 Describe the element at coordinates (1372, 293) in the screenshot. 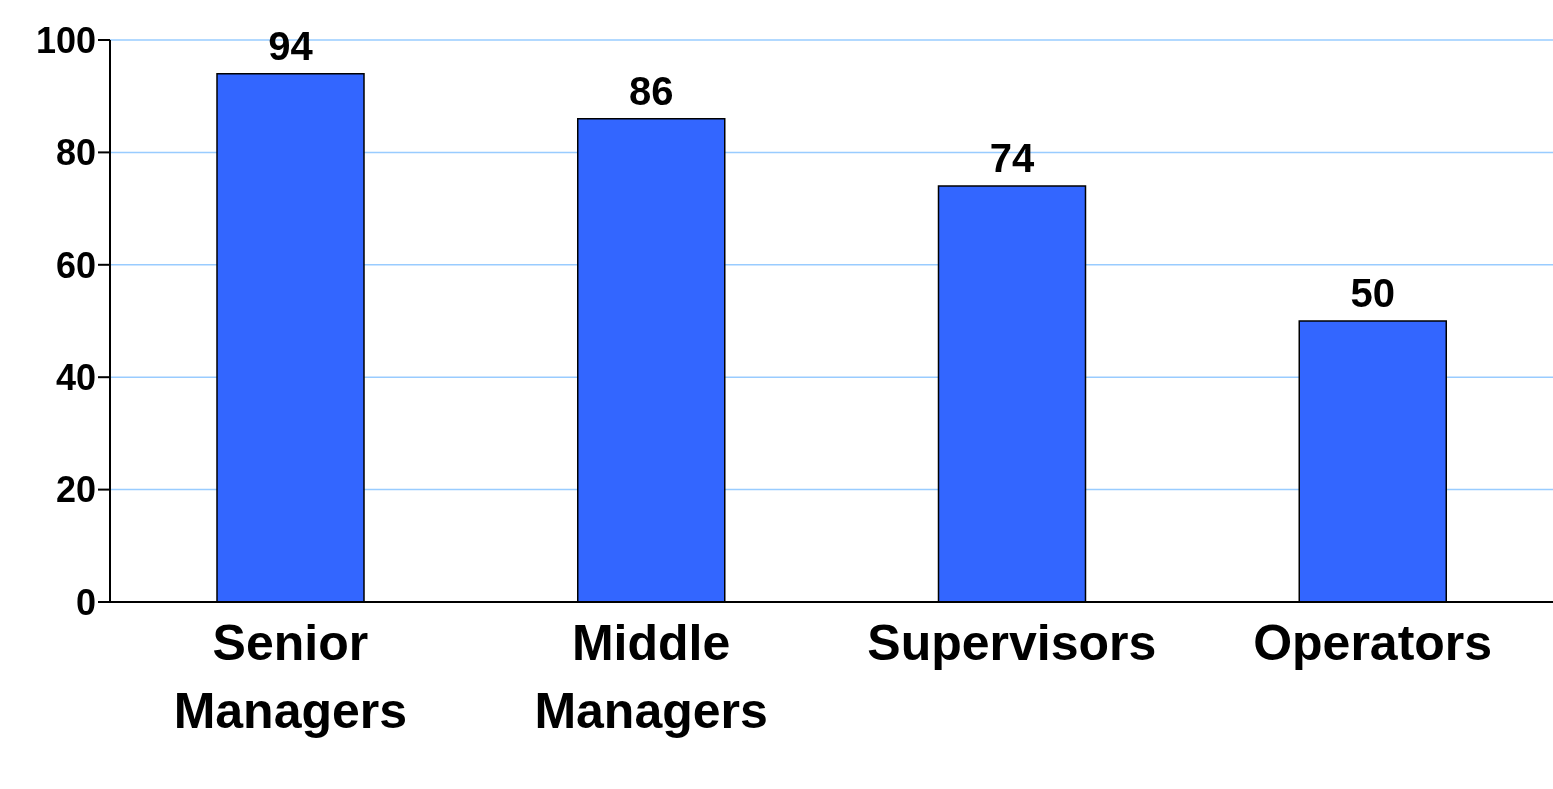

I see `data-label: 50` at that location.